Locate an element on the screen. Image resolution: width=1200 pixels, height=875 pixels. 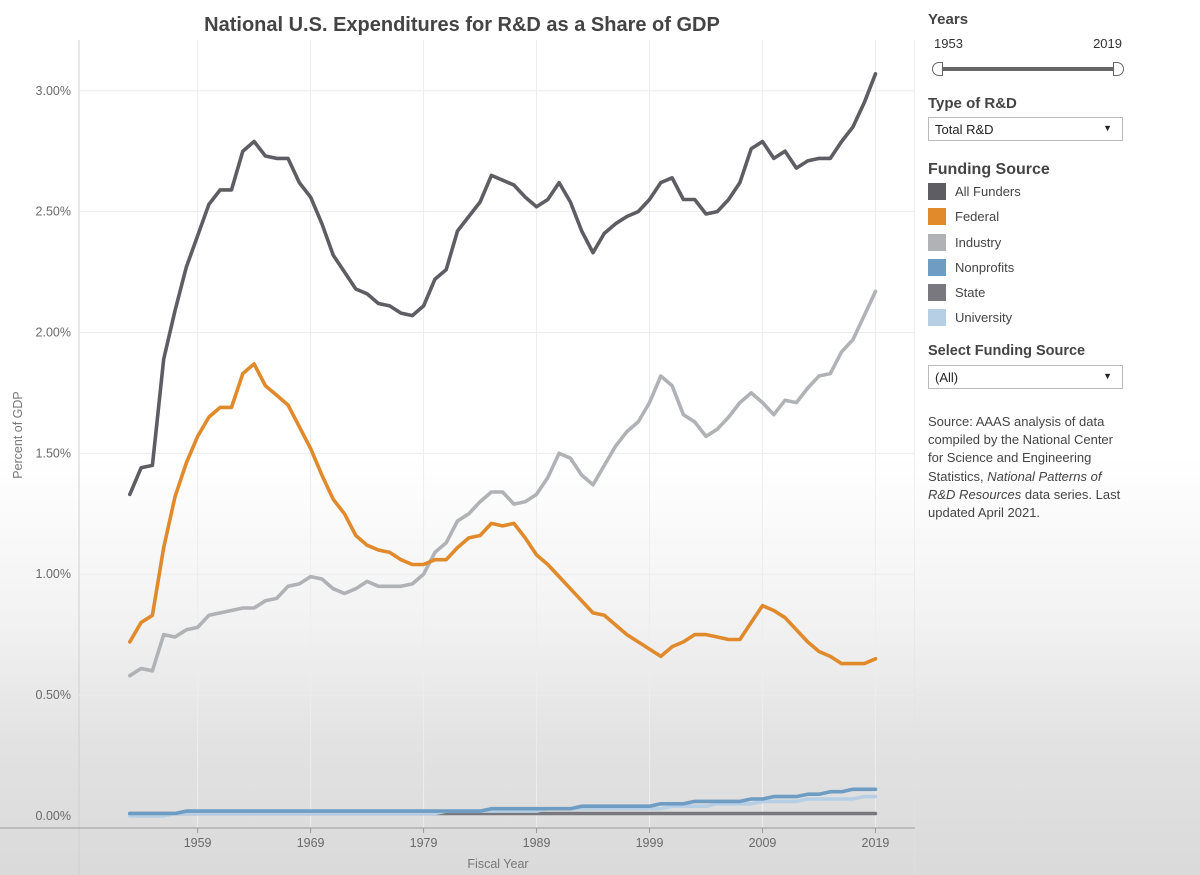
series-line-nonprofits is located at coordinates (503, 801).